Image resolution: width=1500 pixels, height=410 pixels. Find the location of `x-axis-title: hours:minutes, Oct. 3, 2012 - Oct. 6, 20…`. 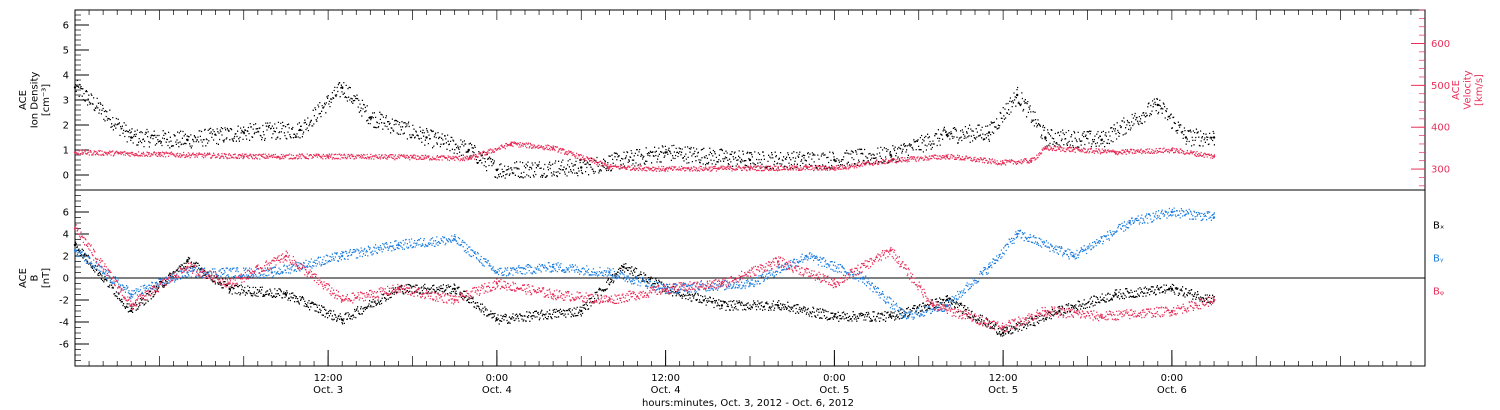

x-axis-title: hours:minutes, Oct. 3, 2012 - Oct. 6, 20… is located at coordinates (748, 403).